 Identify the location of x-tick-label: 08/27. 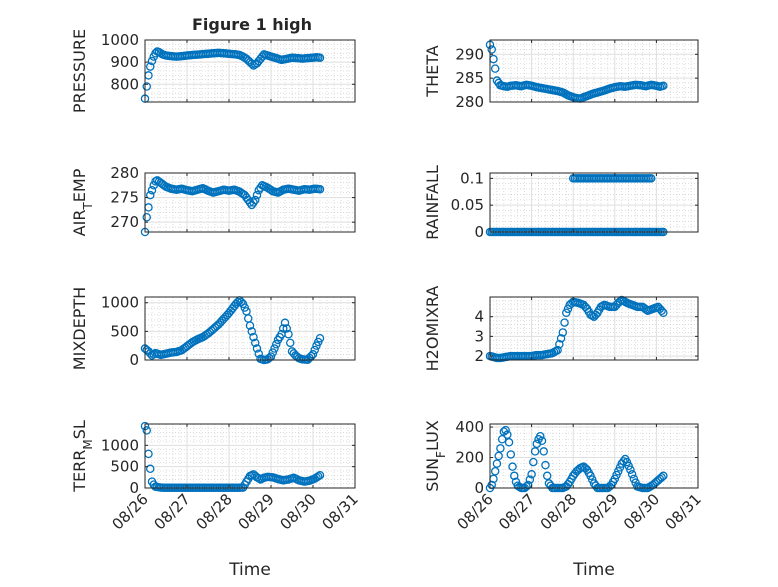
(172, 511).